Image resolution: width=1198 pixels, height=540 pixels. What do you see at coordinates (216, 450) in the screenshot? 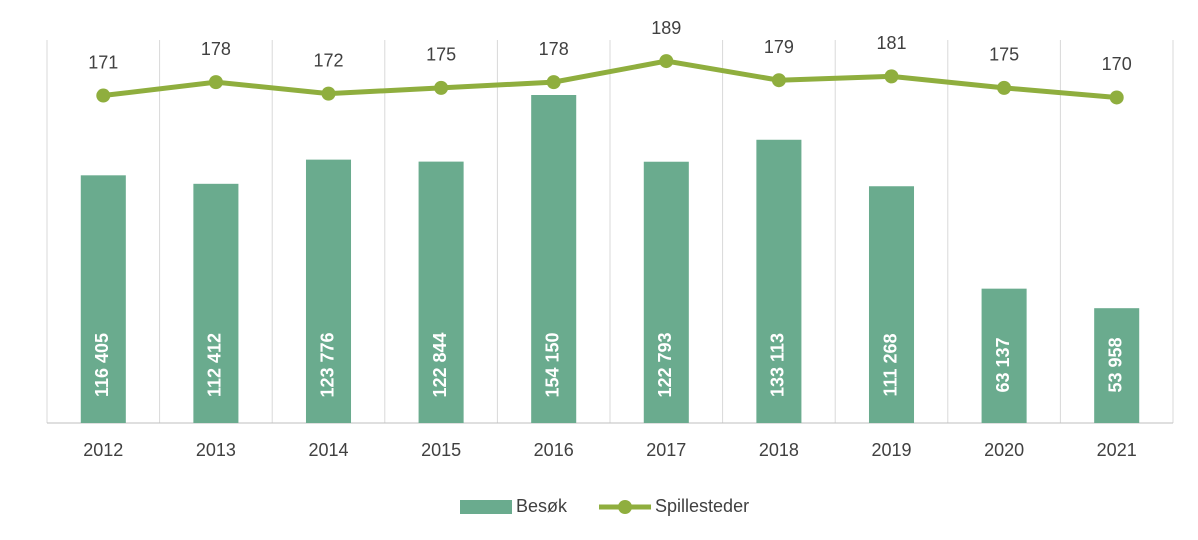
I see `x-tick-label: 2013` at bounding box center [216, 450].